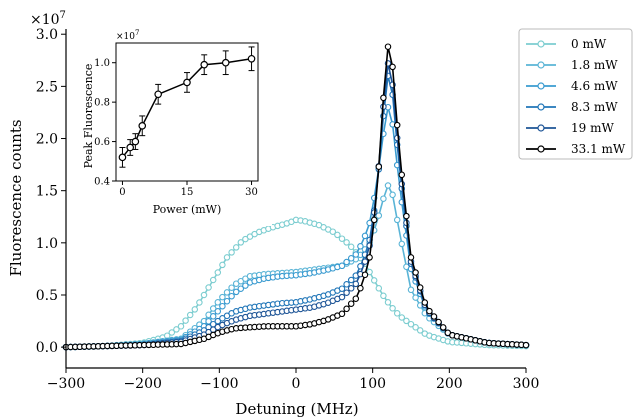 This screenshot has width=637, height=420. I want to click on main-x-tick-label: 100, so click(372, 384).